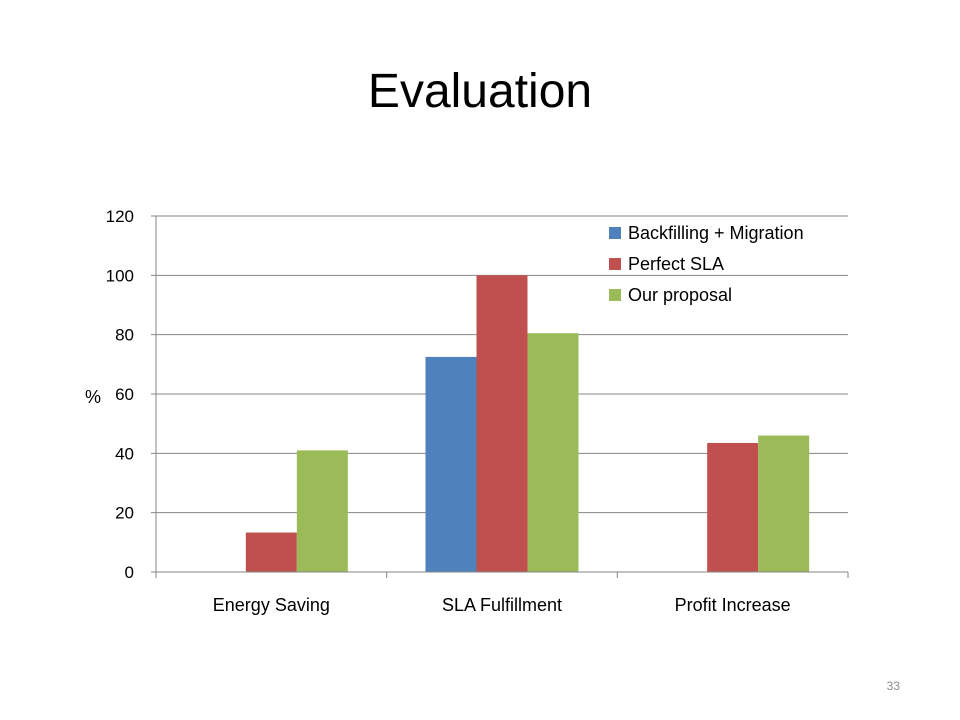 The image size is (960, 720). What do you see at coordinates (676, 264) in the screenshot?
I see `legend-label: Perfect SLA` at bounding box center [676, 264].